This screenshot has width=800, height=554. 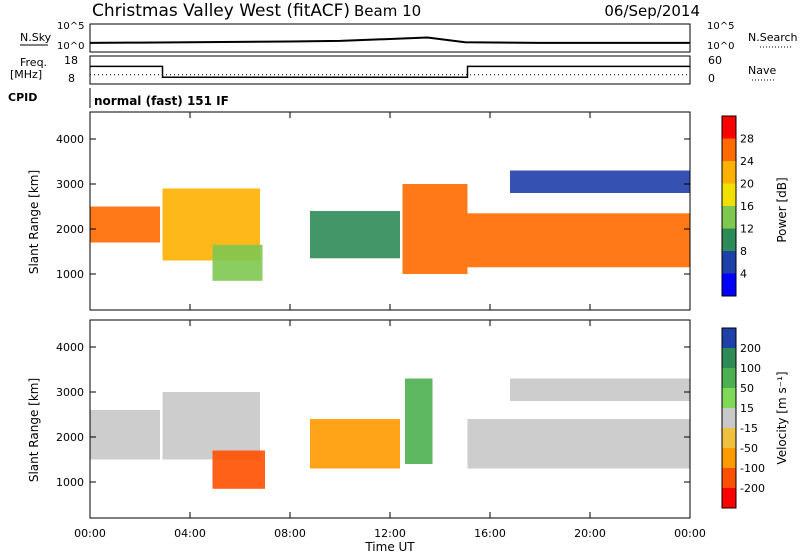 I want to click on velocity-colorbar: 200 100 50 15 -15 -50 -100 -200, so click(x=743, y=418).